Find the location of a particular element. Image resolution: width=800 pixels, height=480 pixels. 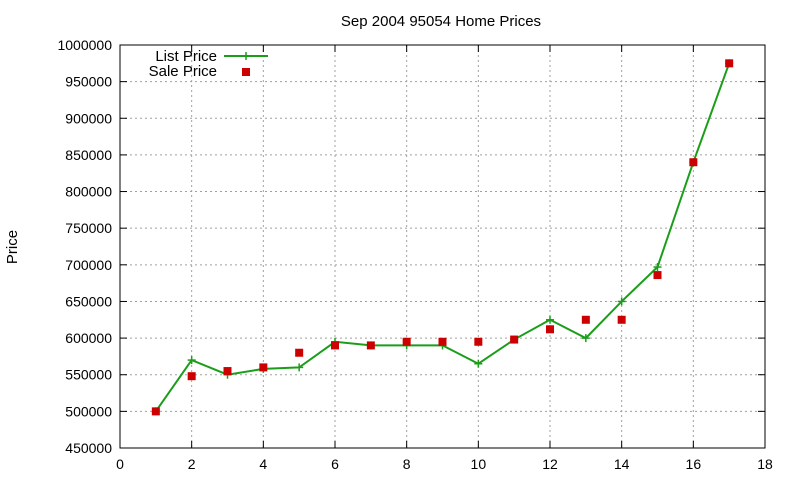

x-tick-label: 10 is located at coordinates (479, 464).